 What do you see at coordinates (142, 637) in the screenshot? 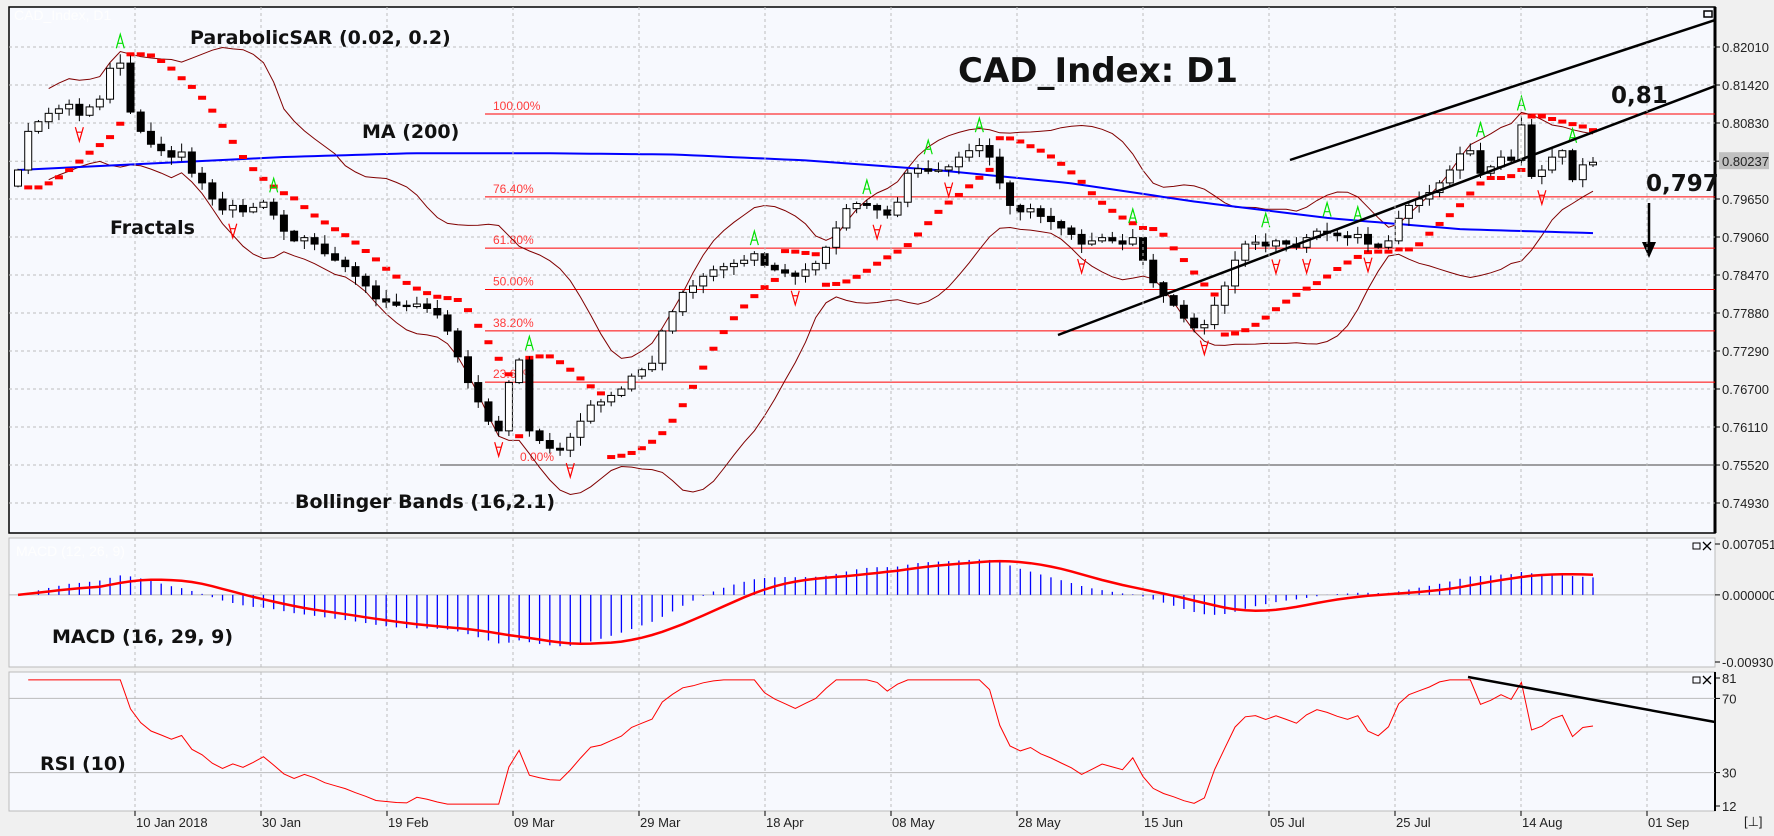
I see `macd-label: MACD (16, 29, 9)` at bounding box center [142, 637].